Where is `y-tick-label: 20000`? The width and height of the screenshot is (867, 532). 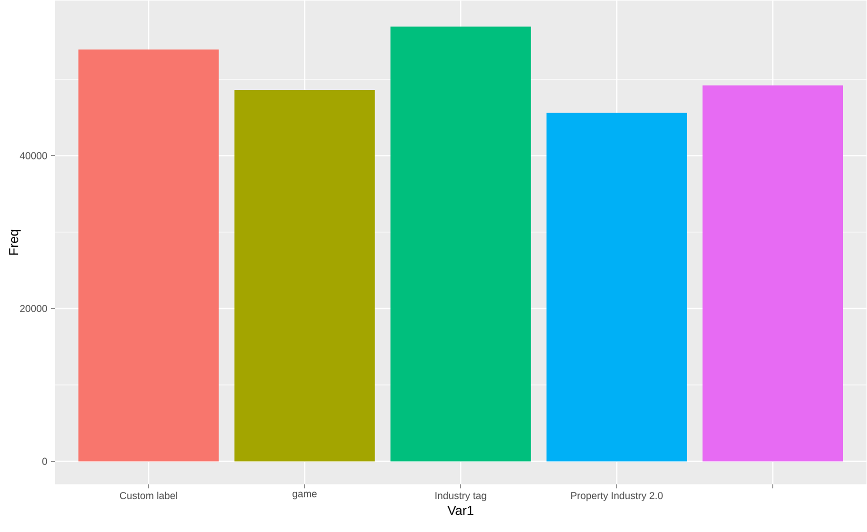
y-tick-label: 20000 is located at coordinates (34, 308).